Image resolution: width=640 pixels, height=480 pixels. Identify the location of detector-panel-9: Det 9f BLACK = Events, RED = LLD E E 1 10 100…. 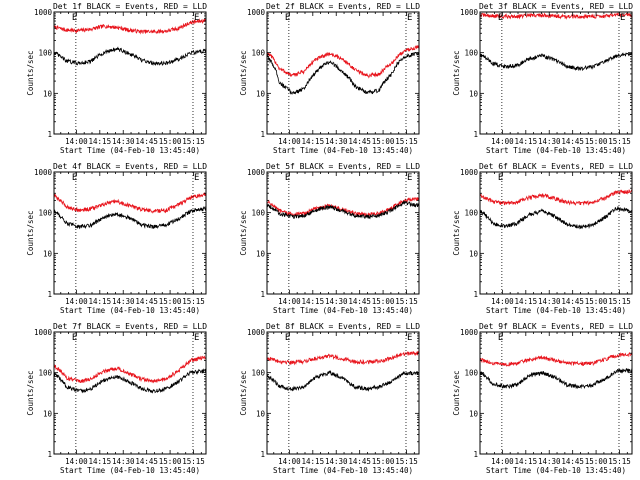
(542, 398).